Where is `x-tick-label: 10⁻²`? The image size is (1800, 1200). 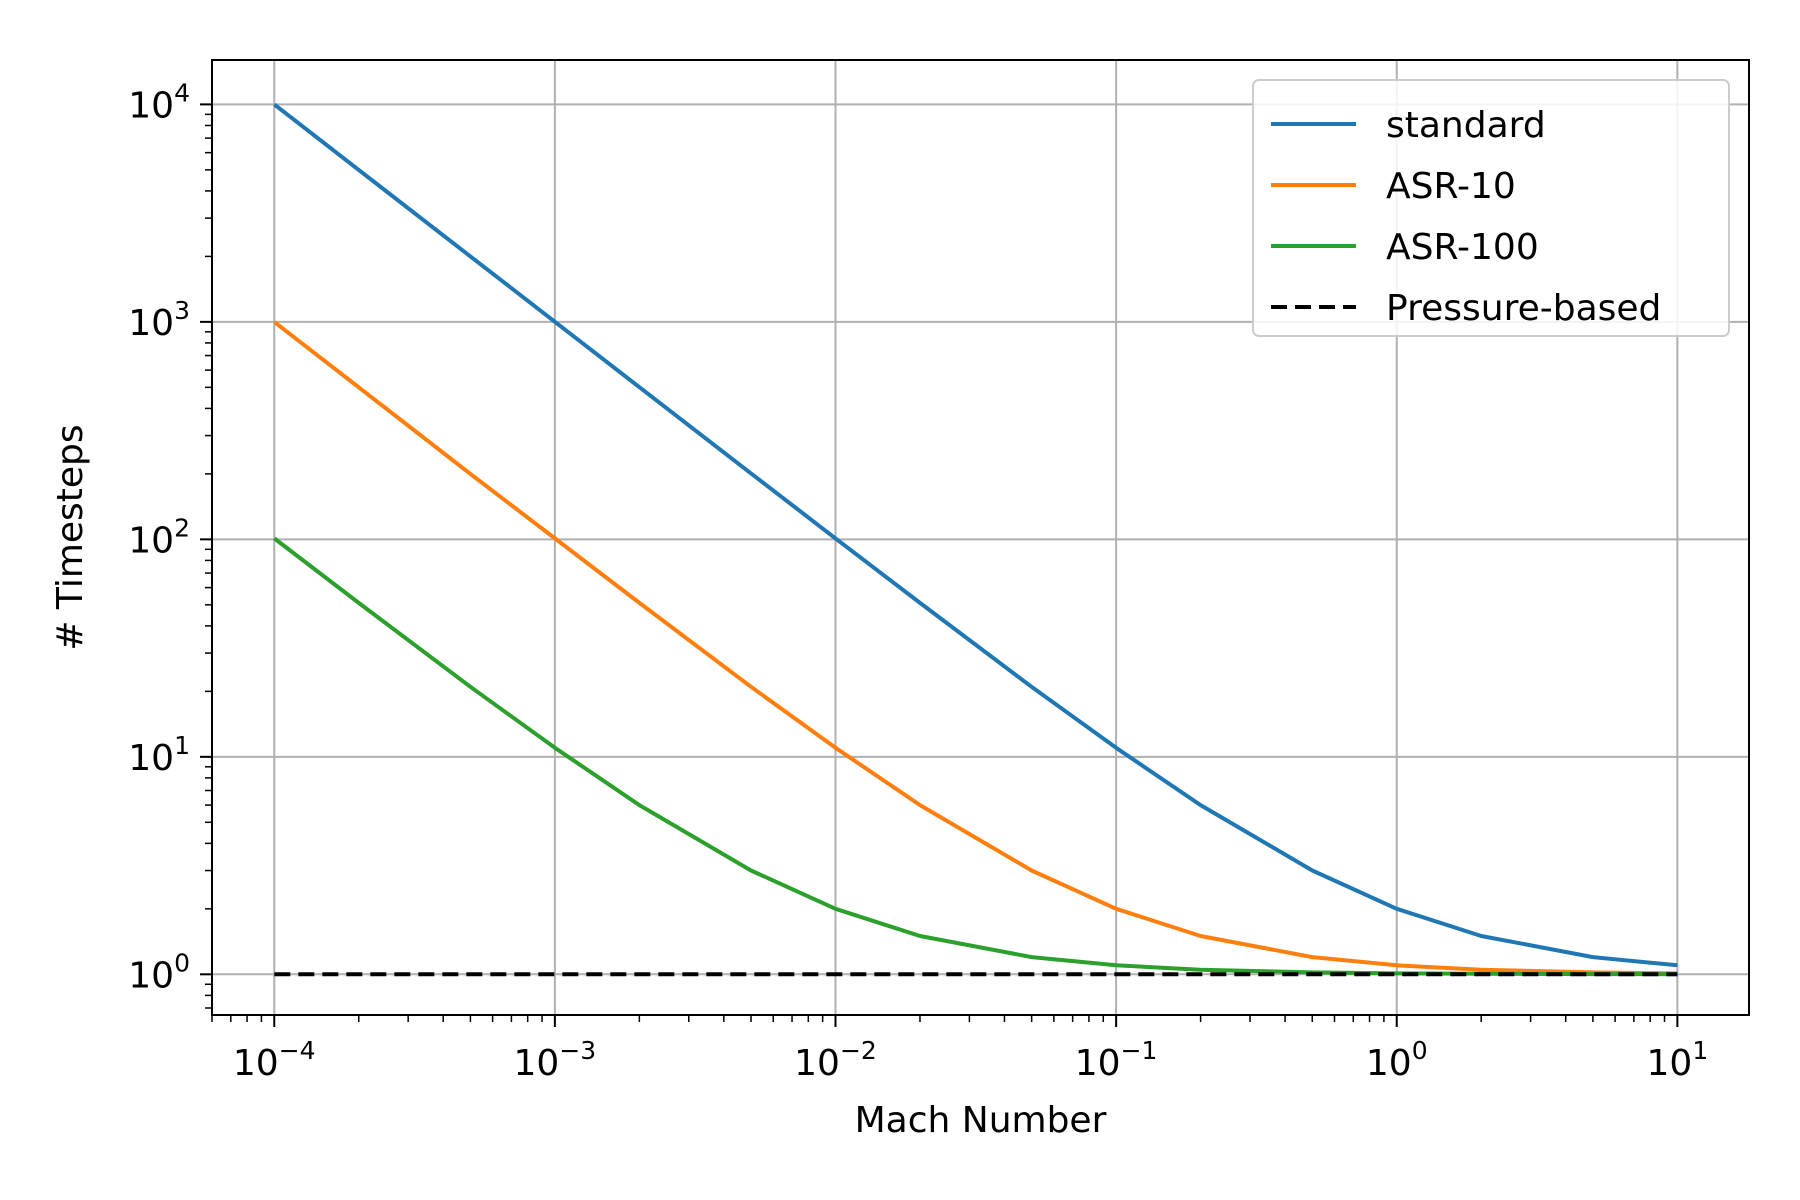 x-tick-label: 10⁻² is located at coordinates (835, 1060).